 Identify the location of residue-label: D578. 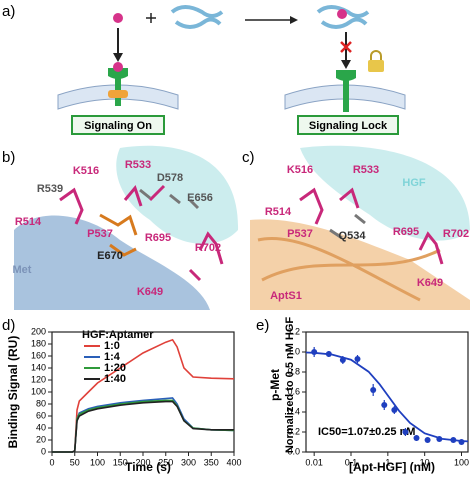
(170, 178).